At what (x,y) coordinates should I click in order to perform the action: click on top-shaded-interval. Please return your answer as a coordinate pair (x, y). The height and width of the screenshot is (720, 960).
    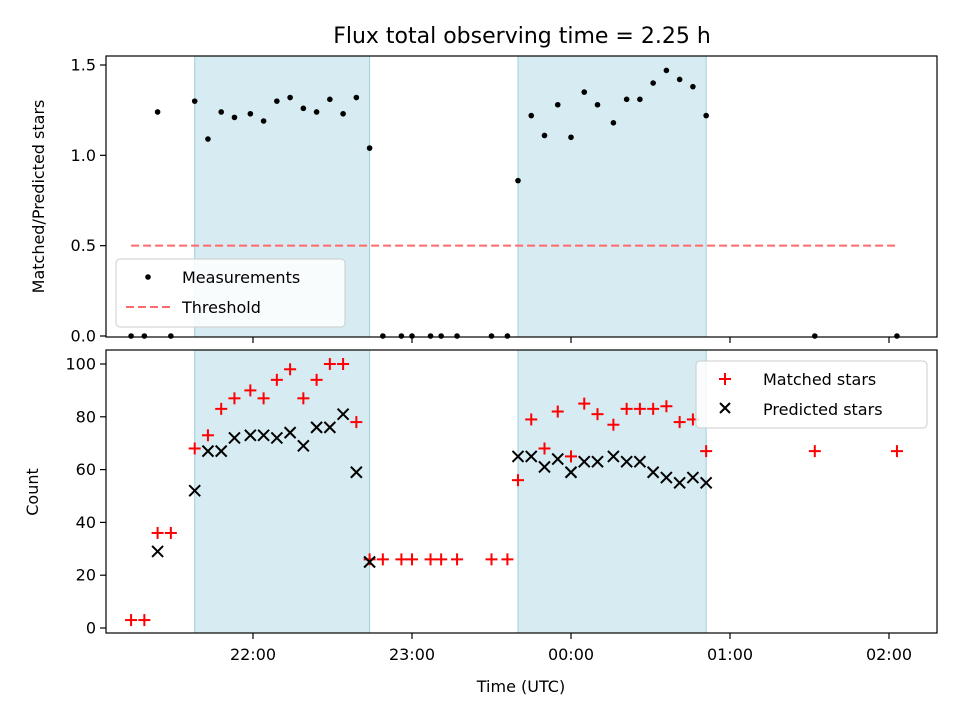
    Looking at the image, I should click on (612, 196).